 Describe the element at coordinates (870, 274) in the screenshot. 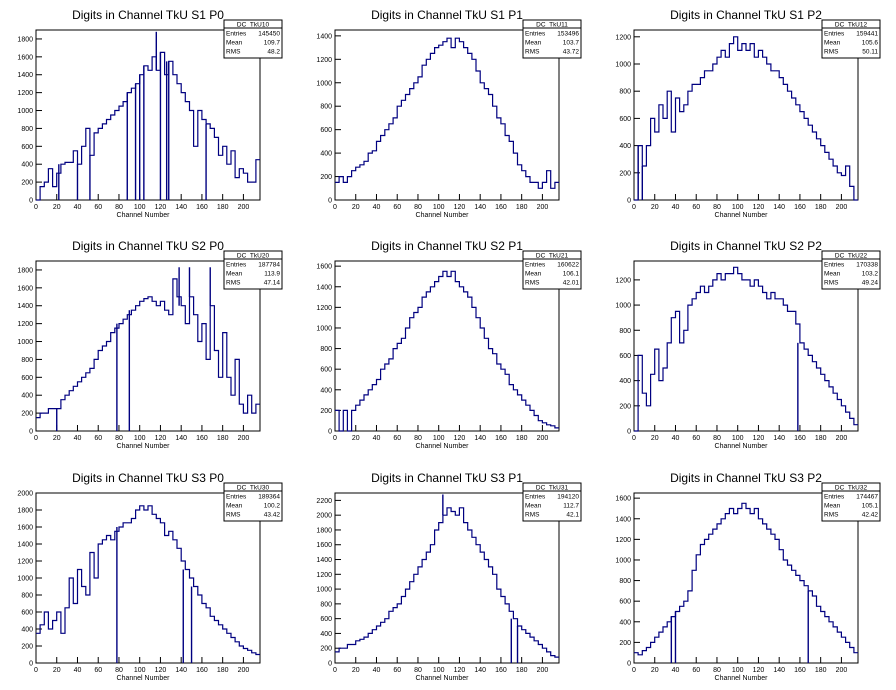

I see `stats-value: 103.2` at that location.